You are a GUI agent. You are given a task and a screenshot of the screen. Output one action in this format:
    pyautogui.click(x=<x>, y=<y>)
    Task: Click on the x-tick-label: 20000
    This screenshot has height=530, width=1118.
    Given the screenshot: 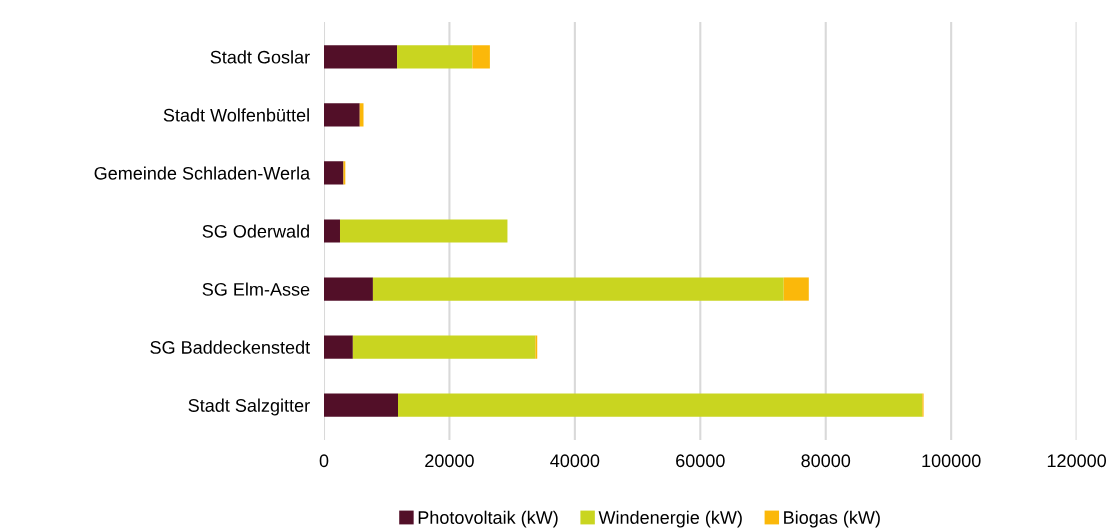 What is the action you would take?
    pyautogui.click(x=449, y=461)
    